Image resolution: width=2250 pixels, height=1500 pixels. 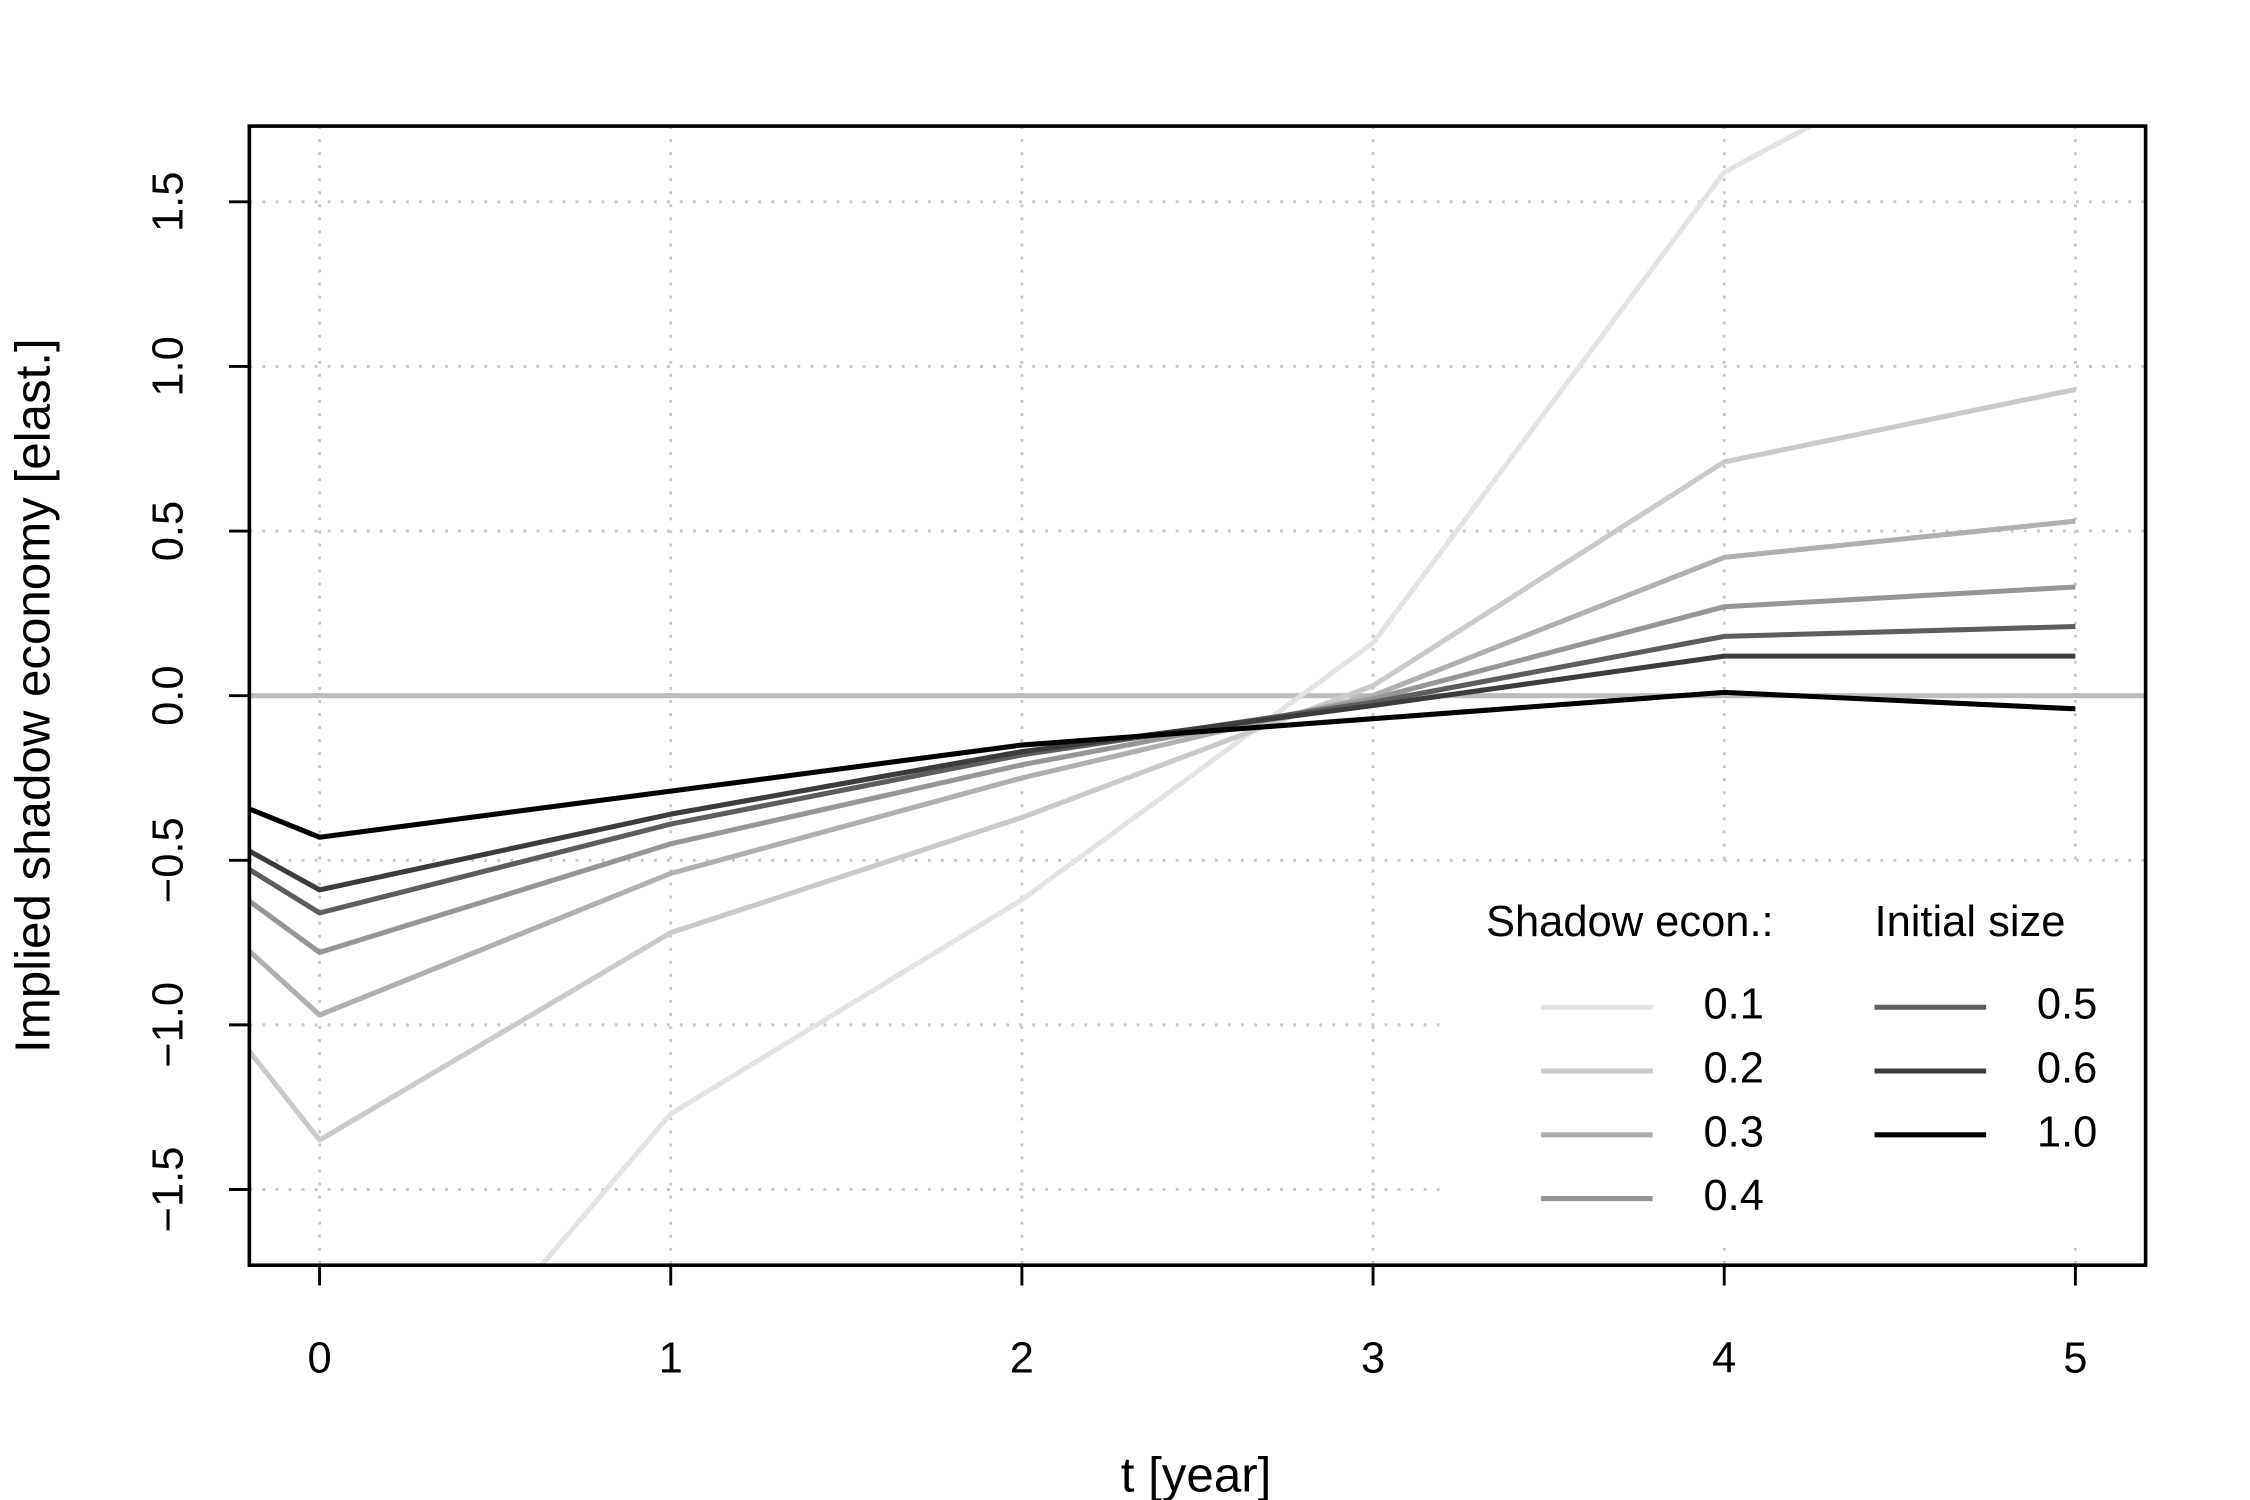 What do you see at coordinates (169, 366) in the screenshot?
I see `y-tick-label: 1.0` at bounding box center [169, 366].